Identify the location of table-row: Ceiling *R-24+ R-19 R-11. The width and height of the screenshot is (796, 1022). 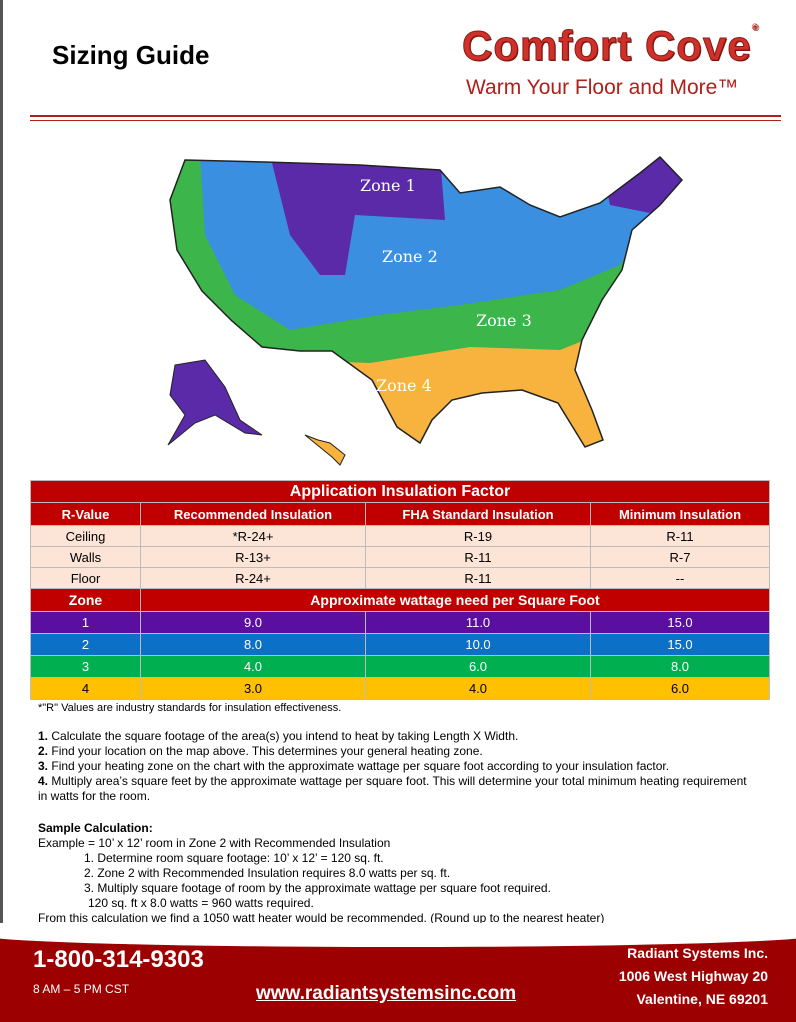
(400, 536).